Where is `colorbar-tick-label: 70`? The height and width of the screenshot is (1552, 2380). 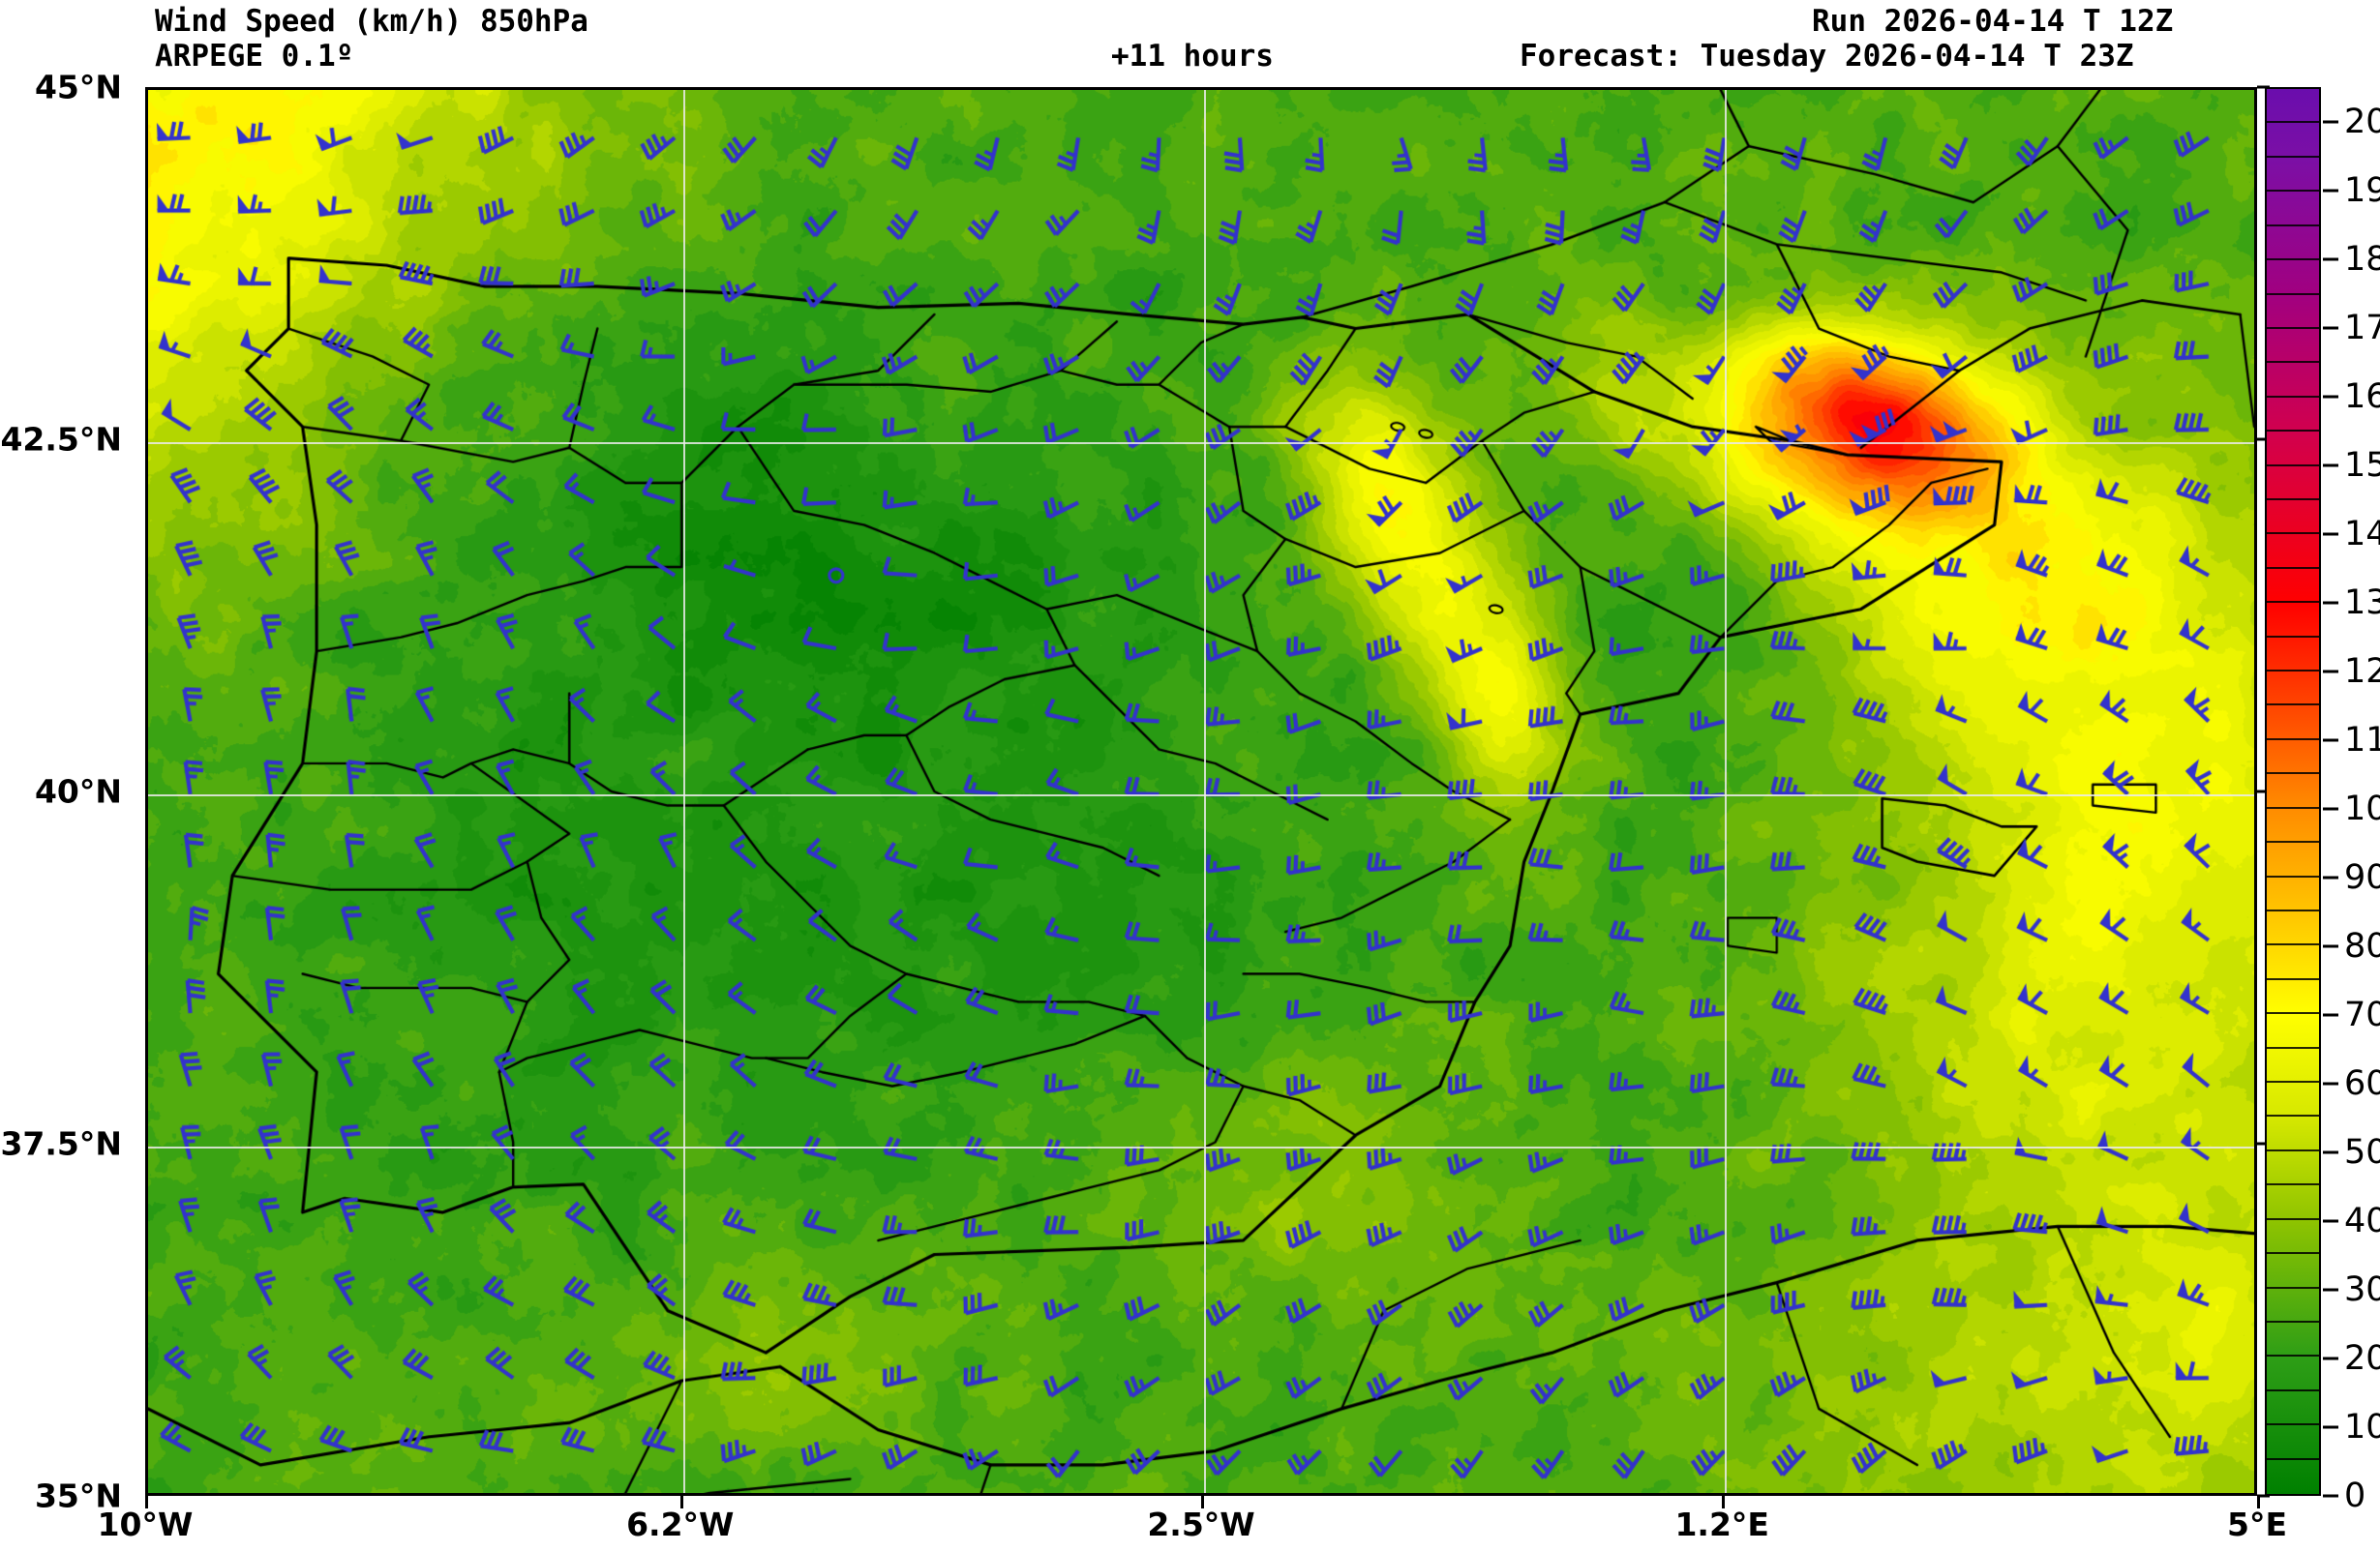
colorbar-tick-label: 70 is located at coordinates (2362, 1015).